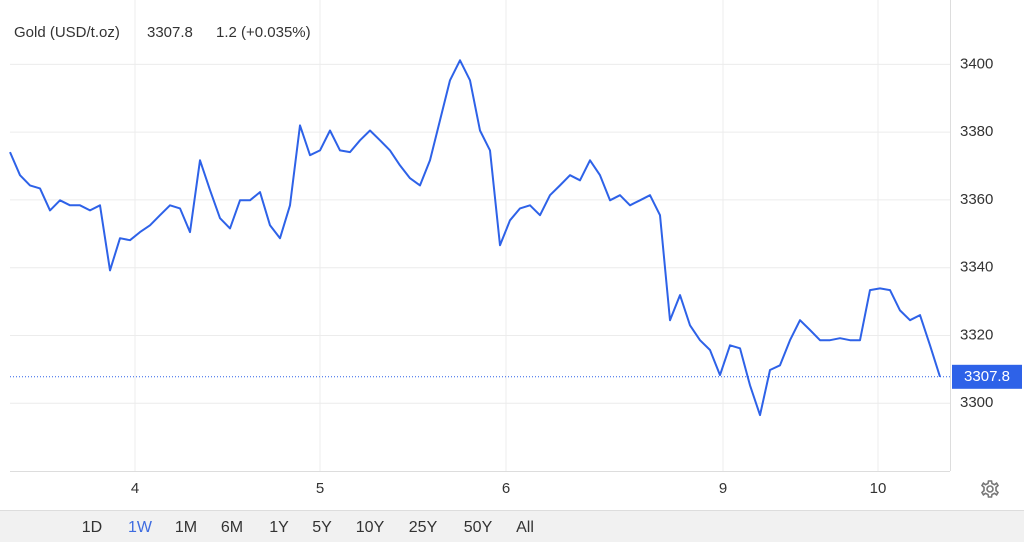  I want to click on y-tick-label: 3360, so click(976, 199).